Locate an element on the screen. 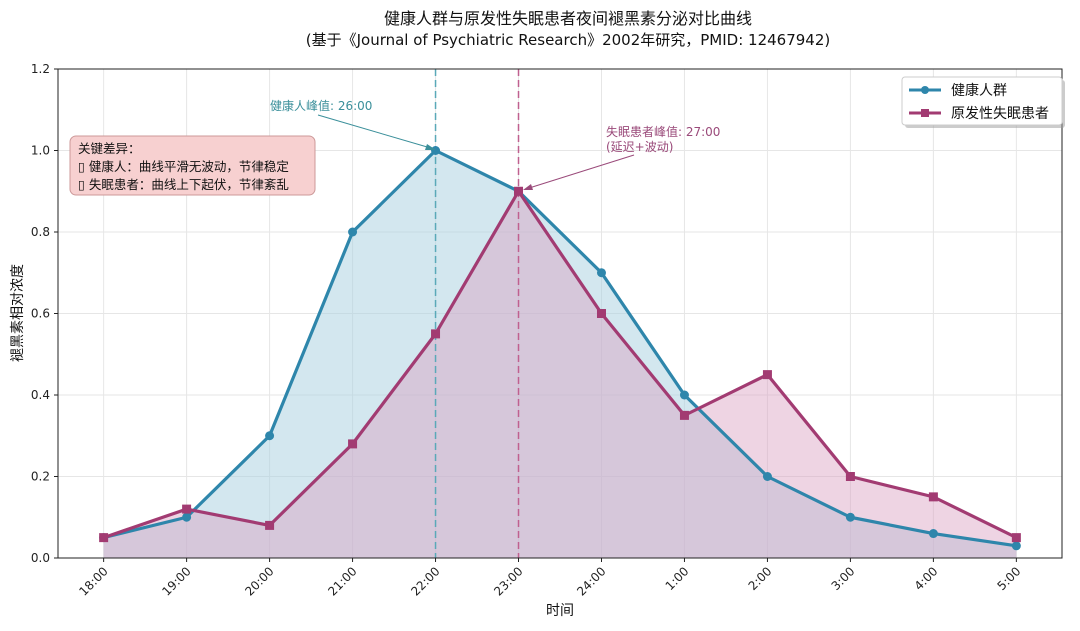 The image size is (1080, 631). y-tick-label: 0.6 is located at coordinates (40, 314).